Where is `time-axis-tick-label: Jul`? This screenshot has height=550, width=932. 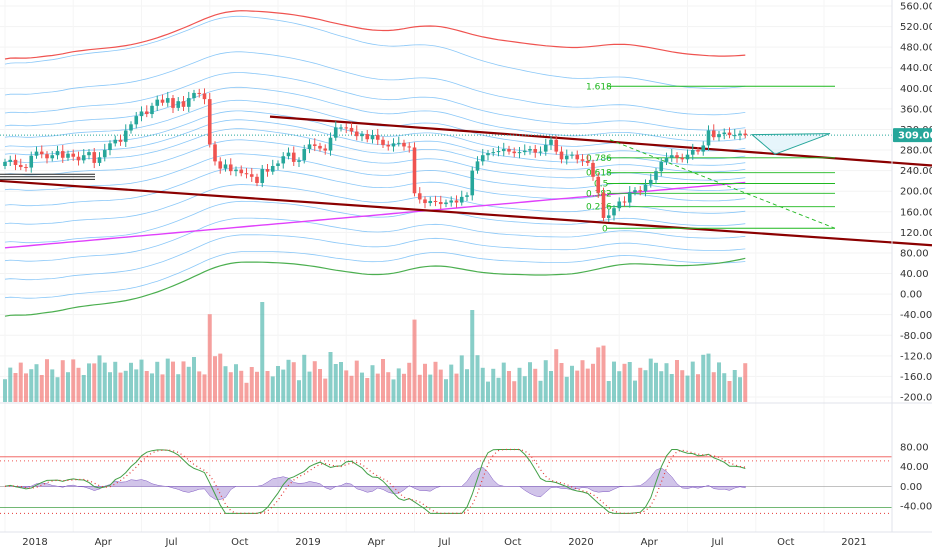 time-axis-tick-label: Jul is located at coordinates (716, 542).